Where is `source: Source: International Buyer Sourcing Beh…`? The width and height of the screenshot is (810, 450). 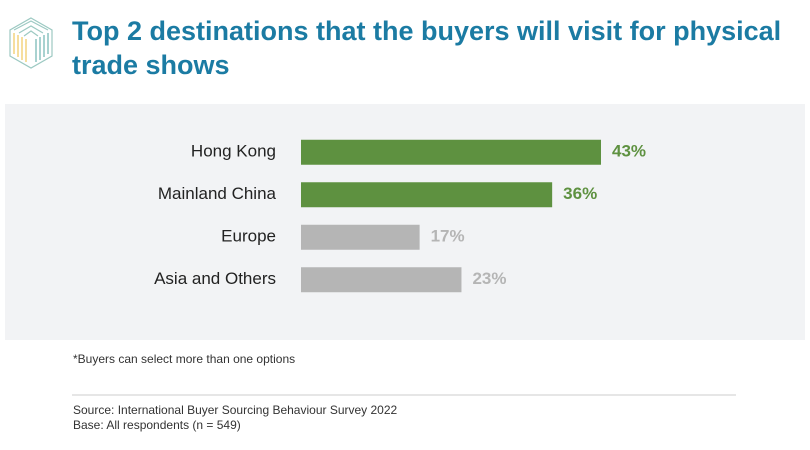
source: Source: International Buyer Sourcing Beh… is located at coordinates (235, 410).